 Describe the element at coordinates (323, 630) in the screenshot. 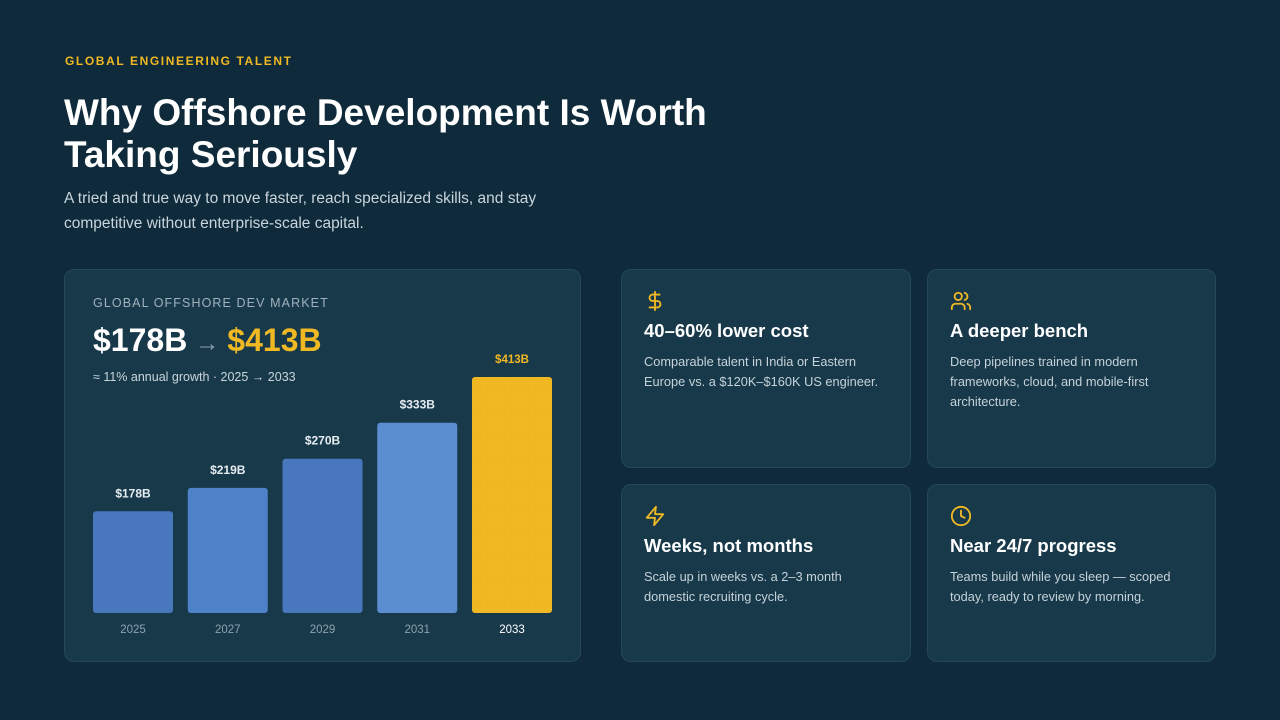

I see `tick-label-2029: 2029` at that location.